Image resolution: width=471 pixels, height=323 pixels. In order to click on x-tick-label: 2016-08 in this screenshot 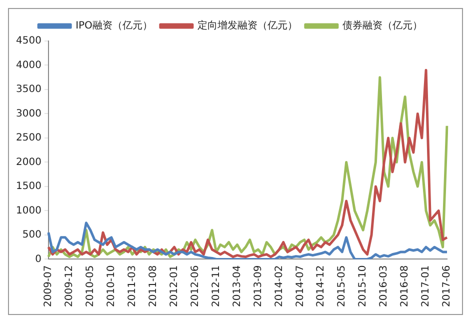, I will do `click(405, 286)`.